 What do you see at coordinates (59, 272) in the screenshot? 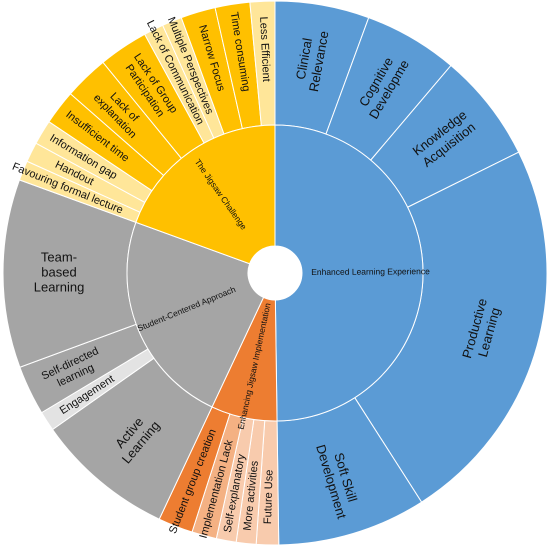
I see `label-team-based-learning: Team-based Learning` at bounding box center [59, 272].